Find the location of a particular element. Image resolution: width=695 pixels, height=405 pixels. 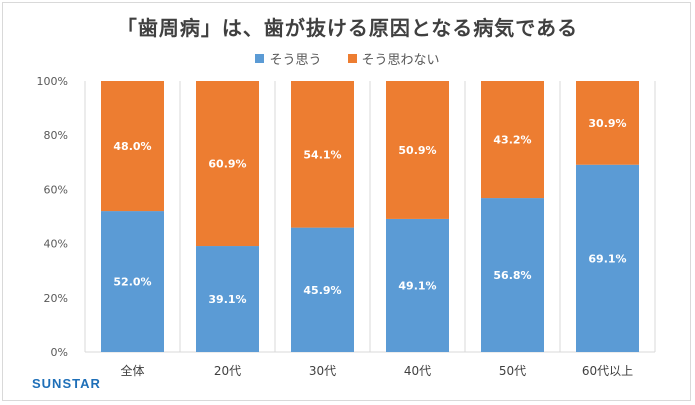

legend-item-agree: そう思う is located at coordinates (288, 58).